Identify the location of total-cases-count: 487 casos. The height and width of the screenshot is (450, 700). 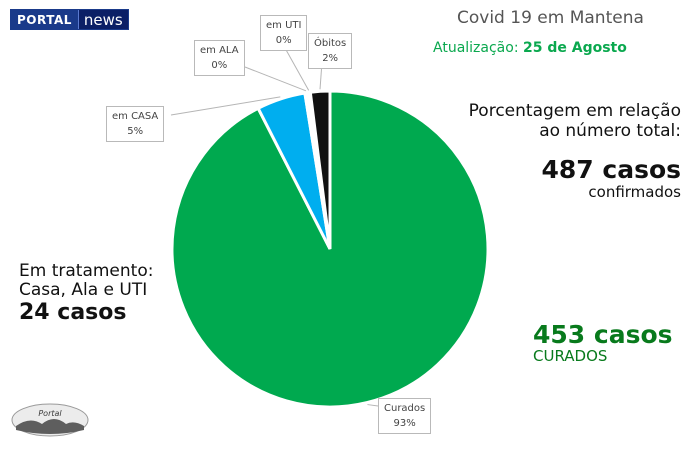
(611, 169).